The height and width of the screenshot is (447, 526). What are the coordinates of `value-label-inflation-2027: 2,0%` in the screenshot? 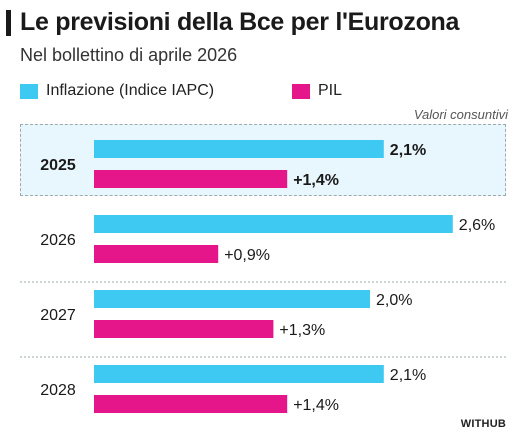 It's located at (394, 300).